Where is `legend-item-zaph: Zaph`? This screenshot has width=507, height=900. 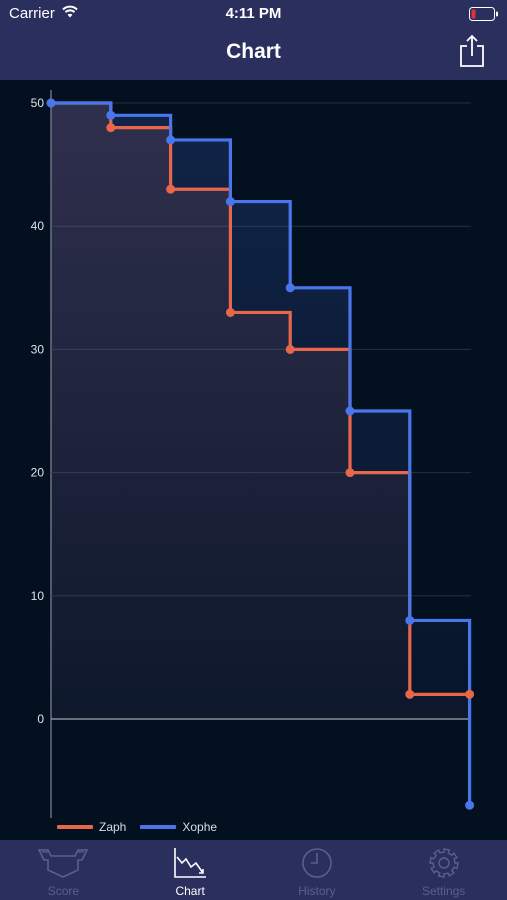
legend-item-zaph: Zaph is located at coordinates (91, 827).